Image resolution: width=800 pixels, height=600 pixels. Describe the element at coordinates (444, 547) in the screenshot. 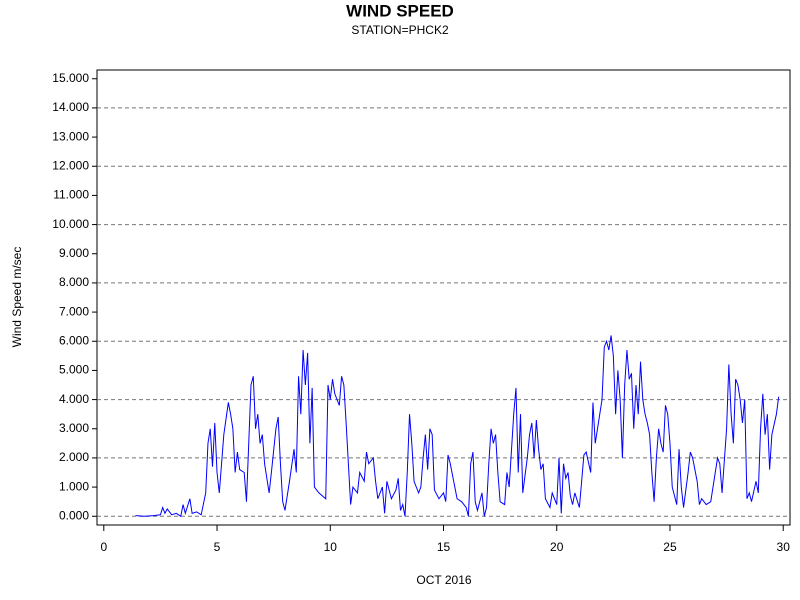

I see `x-tick-label: 15` at that location.